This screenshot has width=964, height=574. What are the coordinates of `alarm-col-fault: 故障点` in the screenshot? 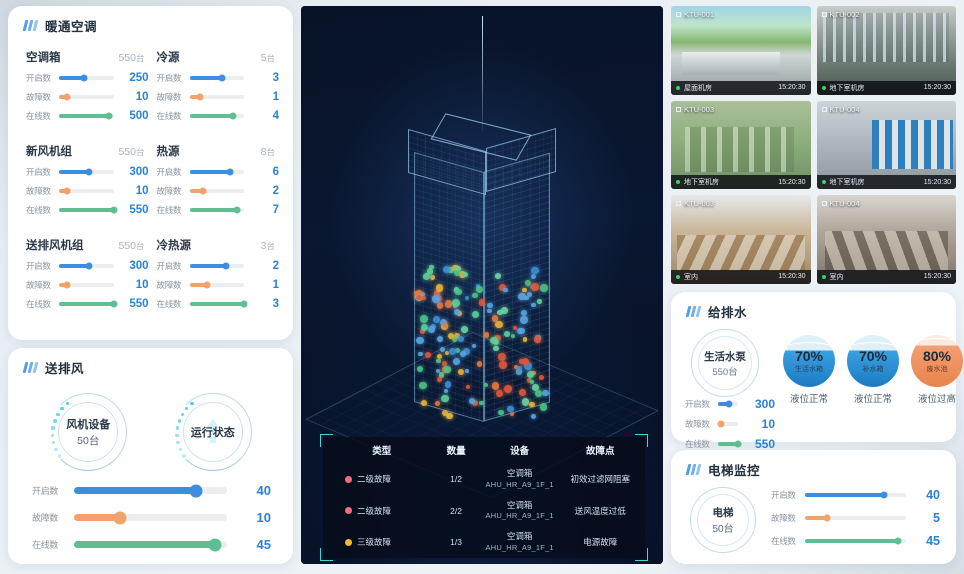 It's located at (600, 452).